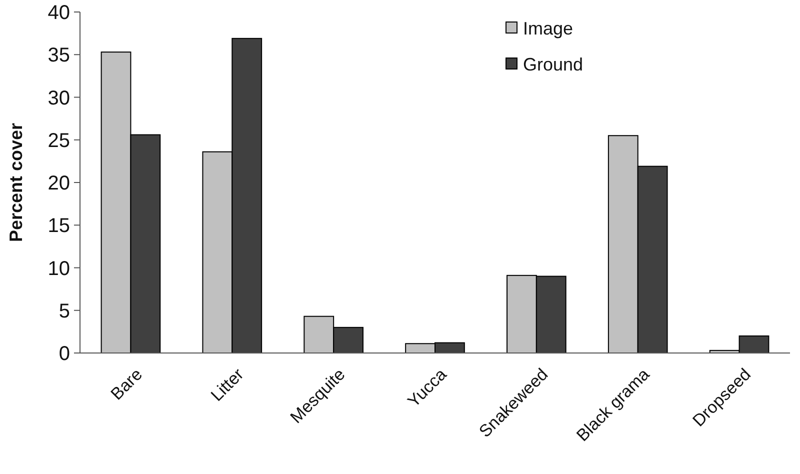 The height and width of the screenshot is (474, 800). Describe the element at coordinates (59, 226) in the screenshot. I see `y-tick-label: 15` at that location.